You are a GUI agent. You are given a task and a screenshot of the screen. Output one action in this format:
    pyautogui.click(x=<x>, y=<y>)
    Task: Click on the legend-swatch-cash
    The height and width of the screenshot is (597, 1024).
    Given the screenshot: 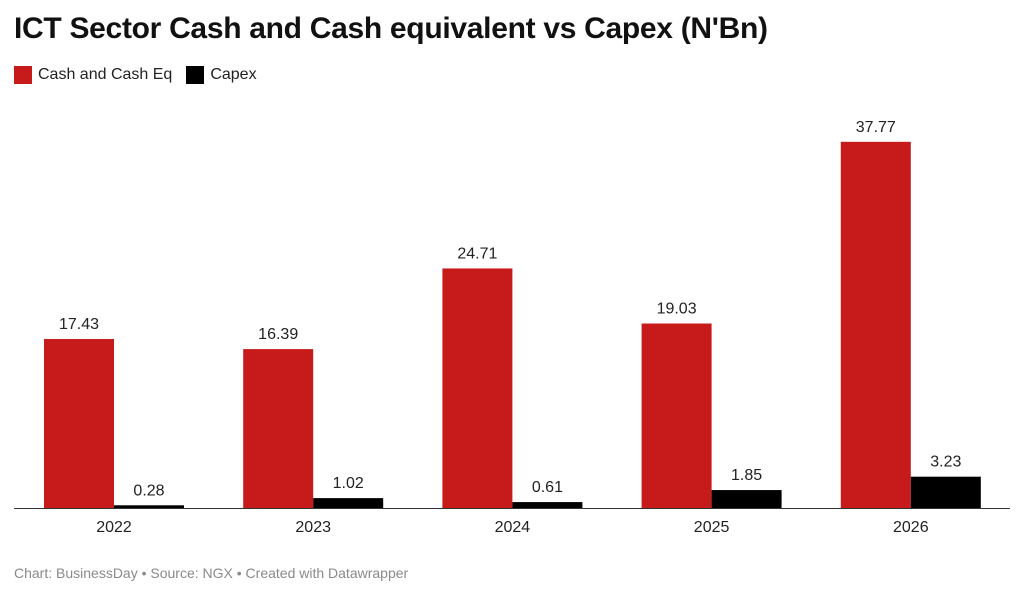 What is the action you would take?
    pyautogui.click(x=23, y=75)
    